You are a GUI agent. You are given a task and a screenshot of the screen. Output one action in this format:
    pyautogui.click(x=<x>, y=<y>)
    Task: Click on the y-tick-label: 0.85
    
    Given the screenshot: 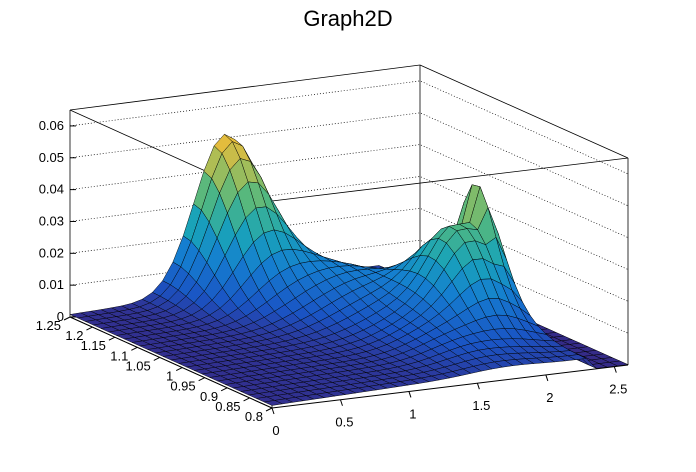 What is the action you would take?
    pyautogui.click(x=227, y=406)
    